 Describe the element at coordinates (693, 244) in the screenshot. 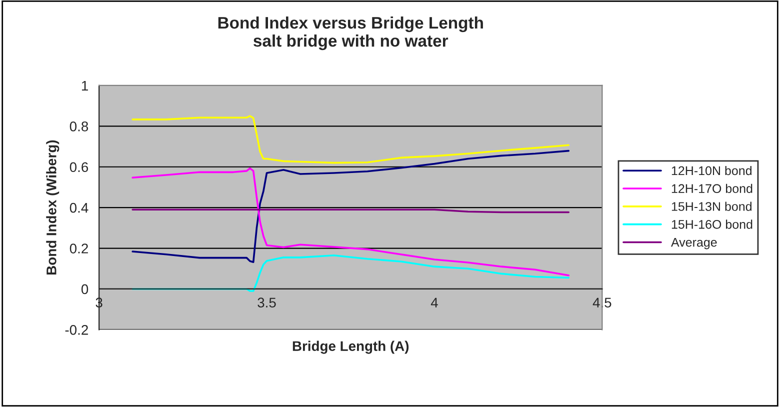

I see `legend-label: Average` at that location.